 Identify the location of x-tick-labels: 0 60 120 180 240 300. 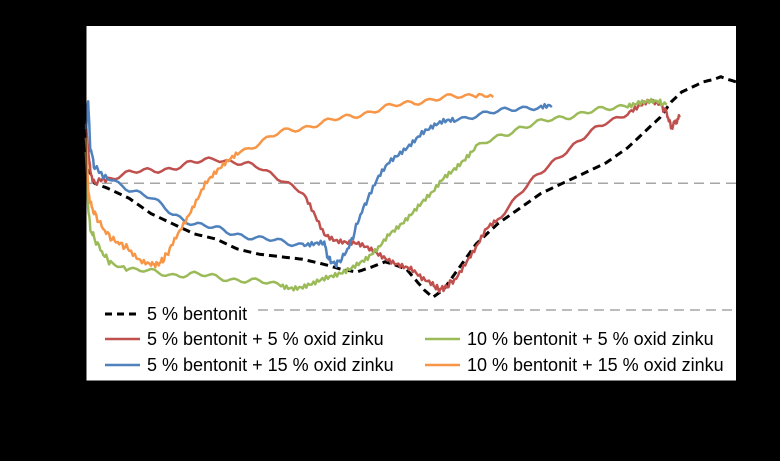
(415, 412).